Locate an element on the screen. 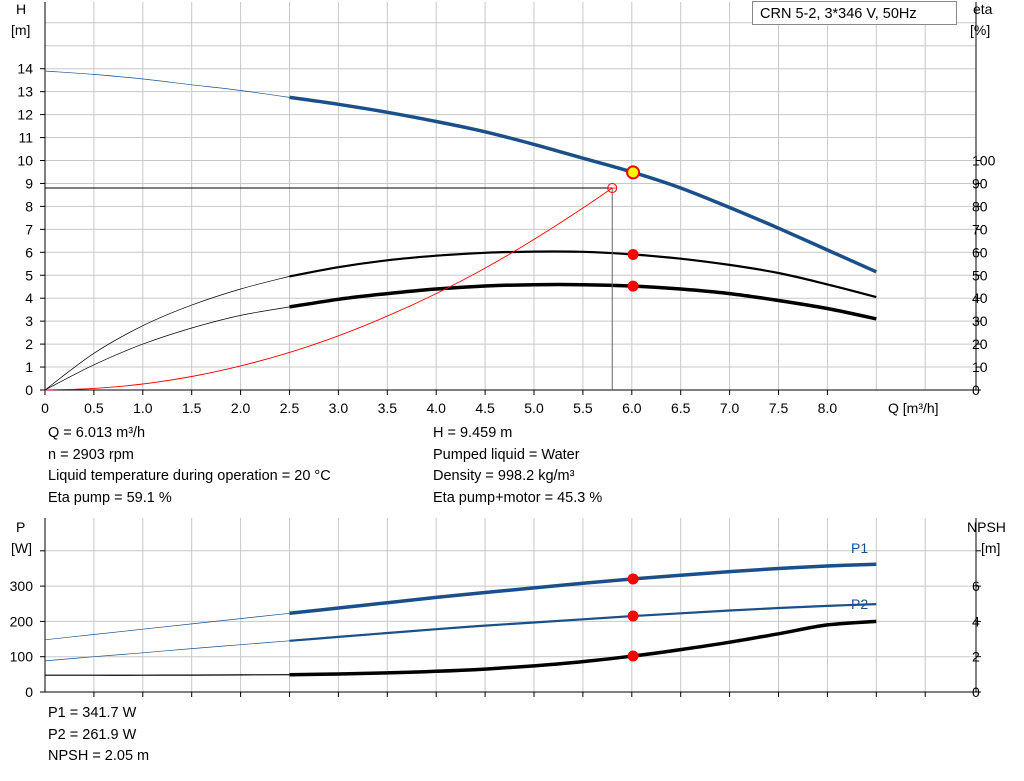 Image resolution: width=1024 pixels, height=781 pixels. x-tick-label: 2.5 is located at coordinates (290, 408).